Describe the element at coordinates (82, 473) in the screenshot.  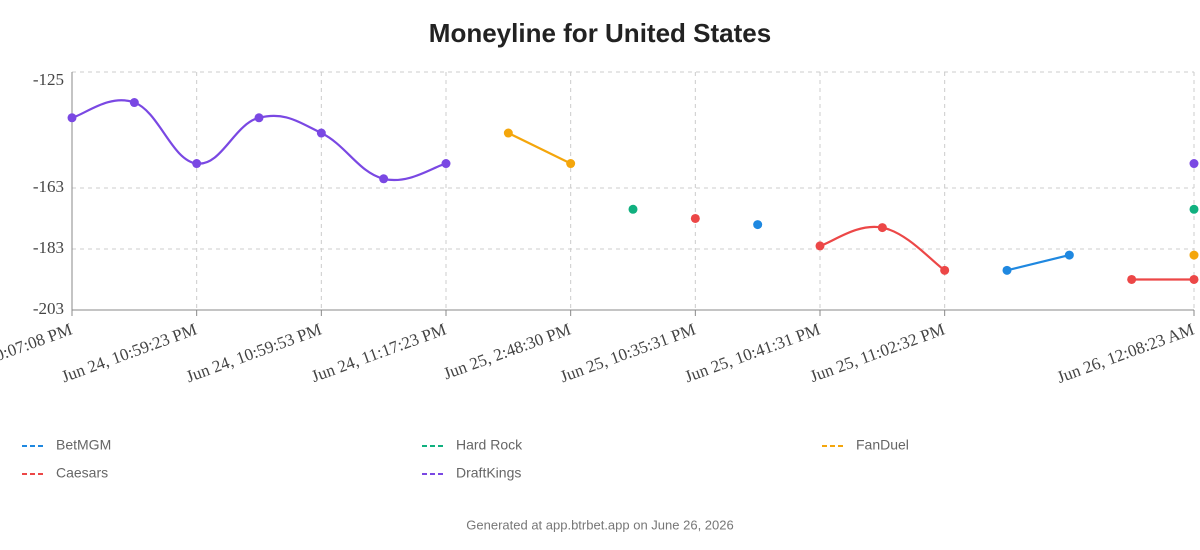
I see `legend-label: Caesars` at that location.